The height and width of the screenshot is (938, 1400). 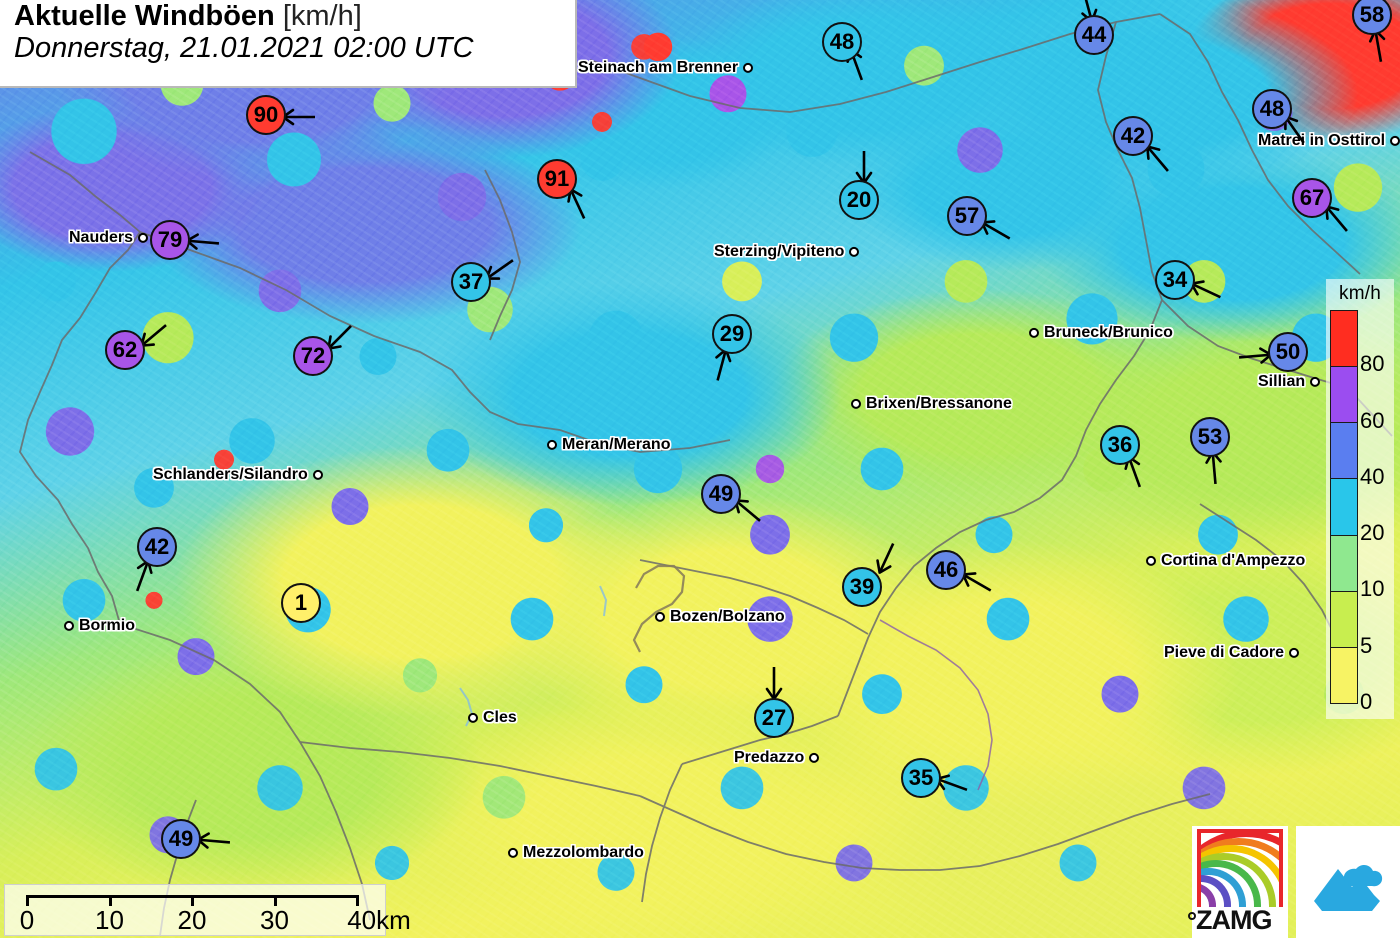 What do you see at coordinates (230, 474) in the screenshot?
I see `city-name: Schlanders/Silandro` at bounding box center [230, 474].